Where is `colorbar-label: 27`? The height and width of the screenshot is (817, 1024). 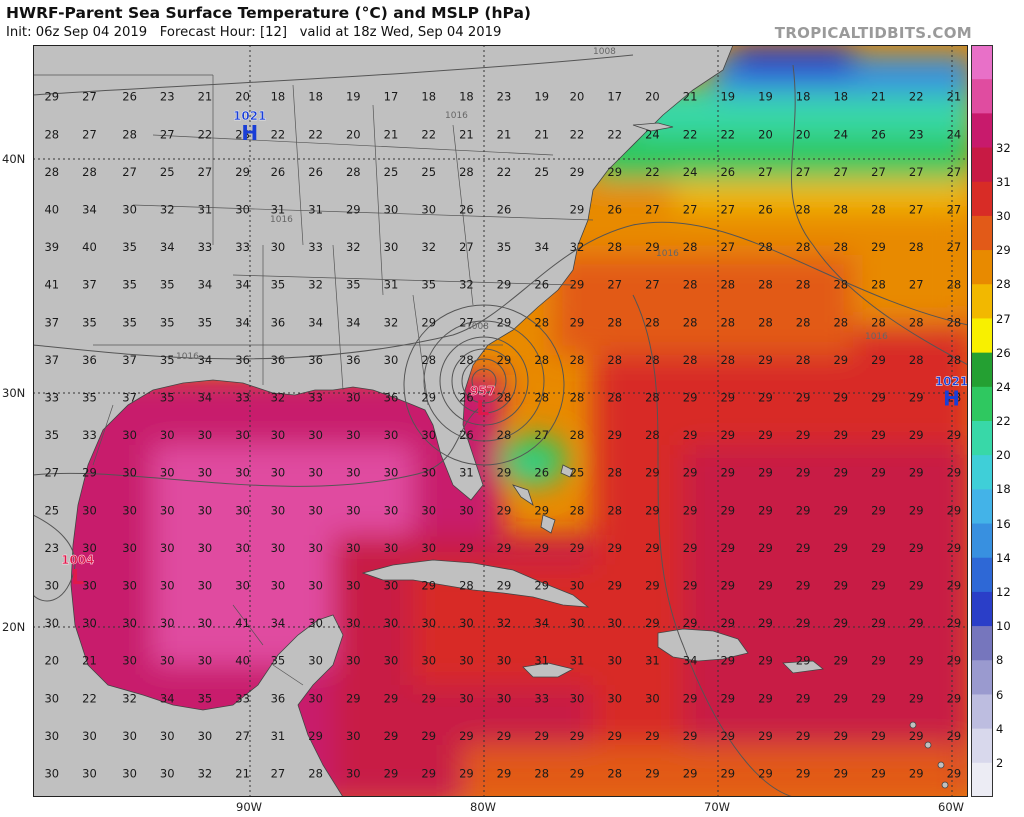 colorbar-label: 27 is located at coordinates (1003, 318).